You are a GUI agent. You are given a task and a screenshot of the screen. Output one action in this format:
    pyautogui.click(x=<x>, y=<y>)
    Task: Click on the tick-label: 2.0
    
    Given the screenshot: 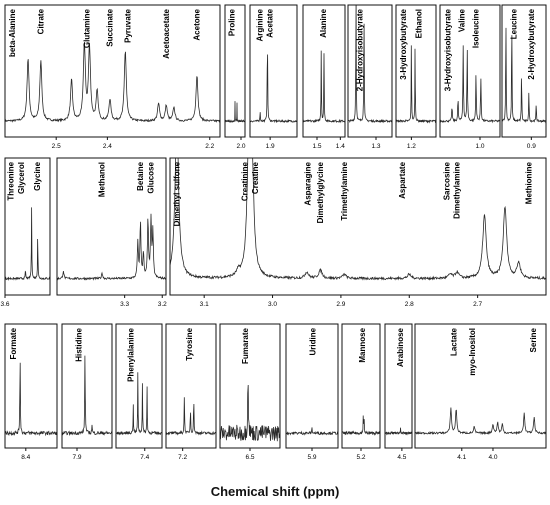 What is the action you would take?
    pyautogui.click(x=240, y=146)
    